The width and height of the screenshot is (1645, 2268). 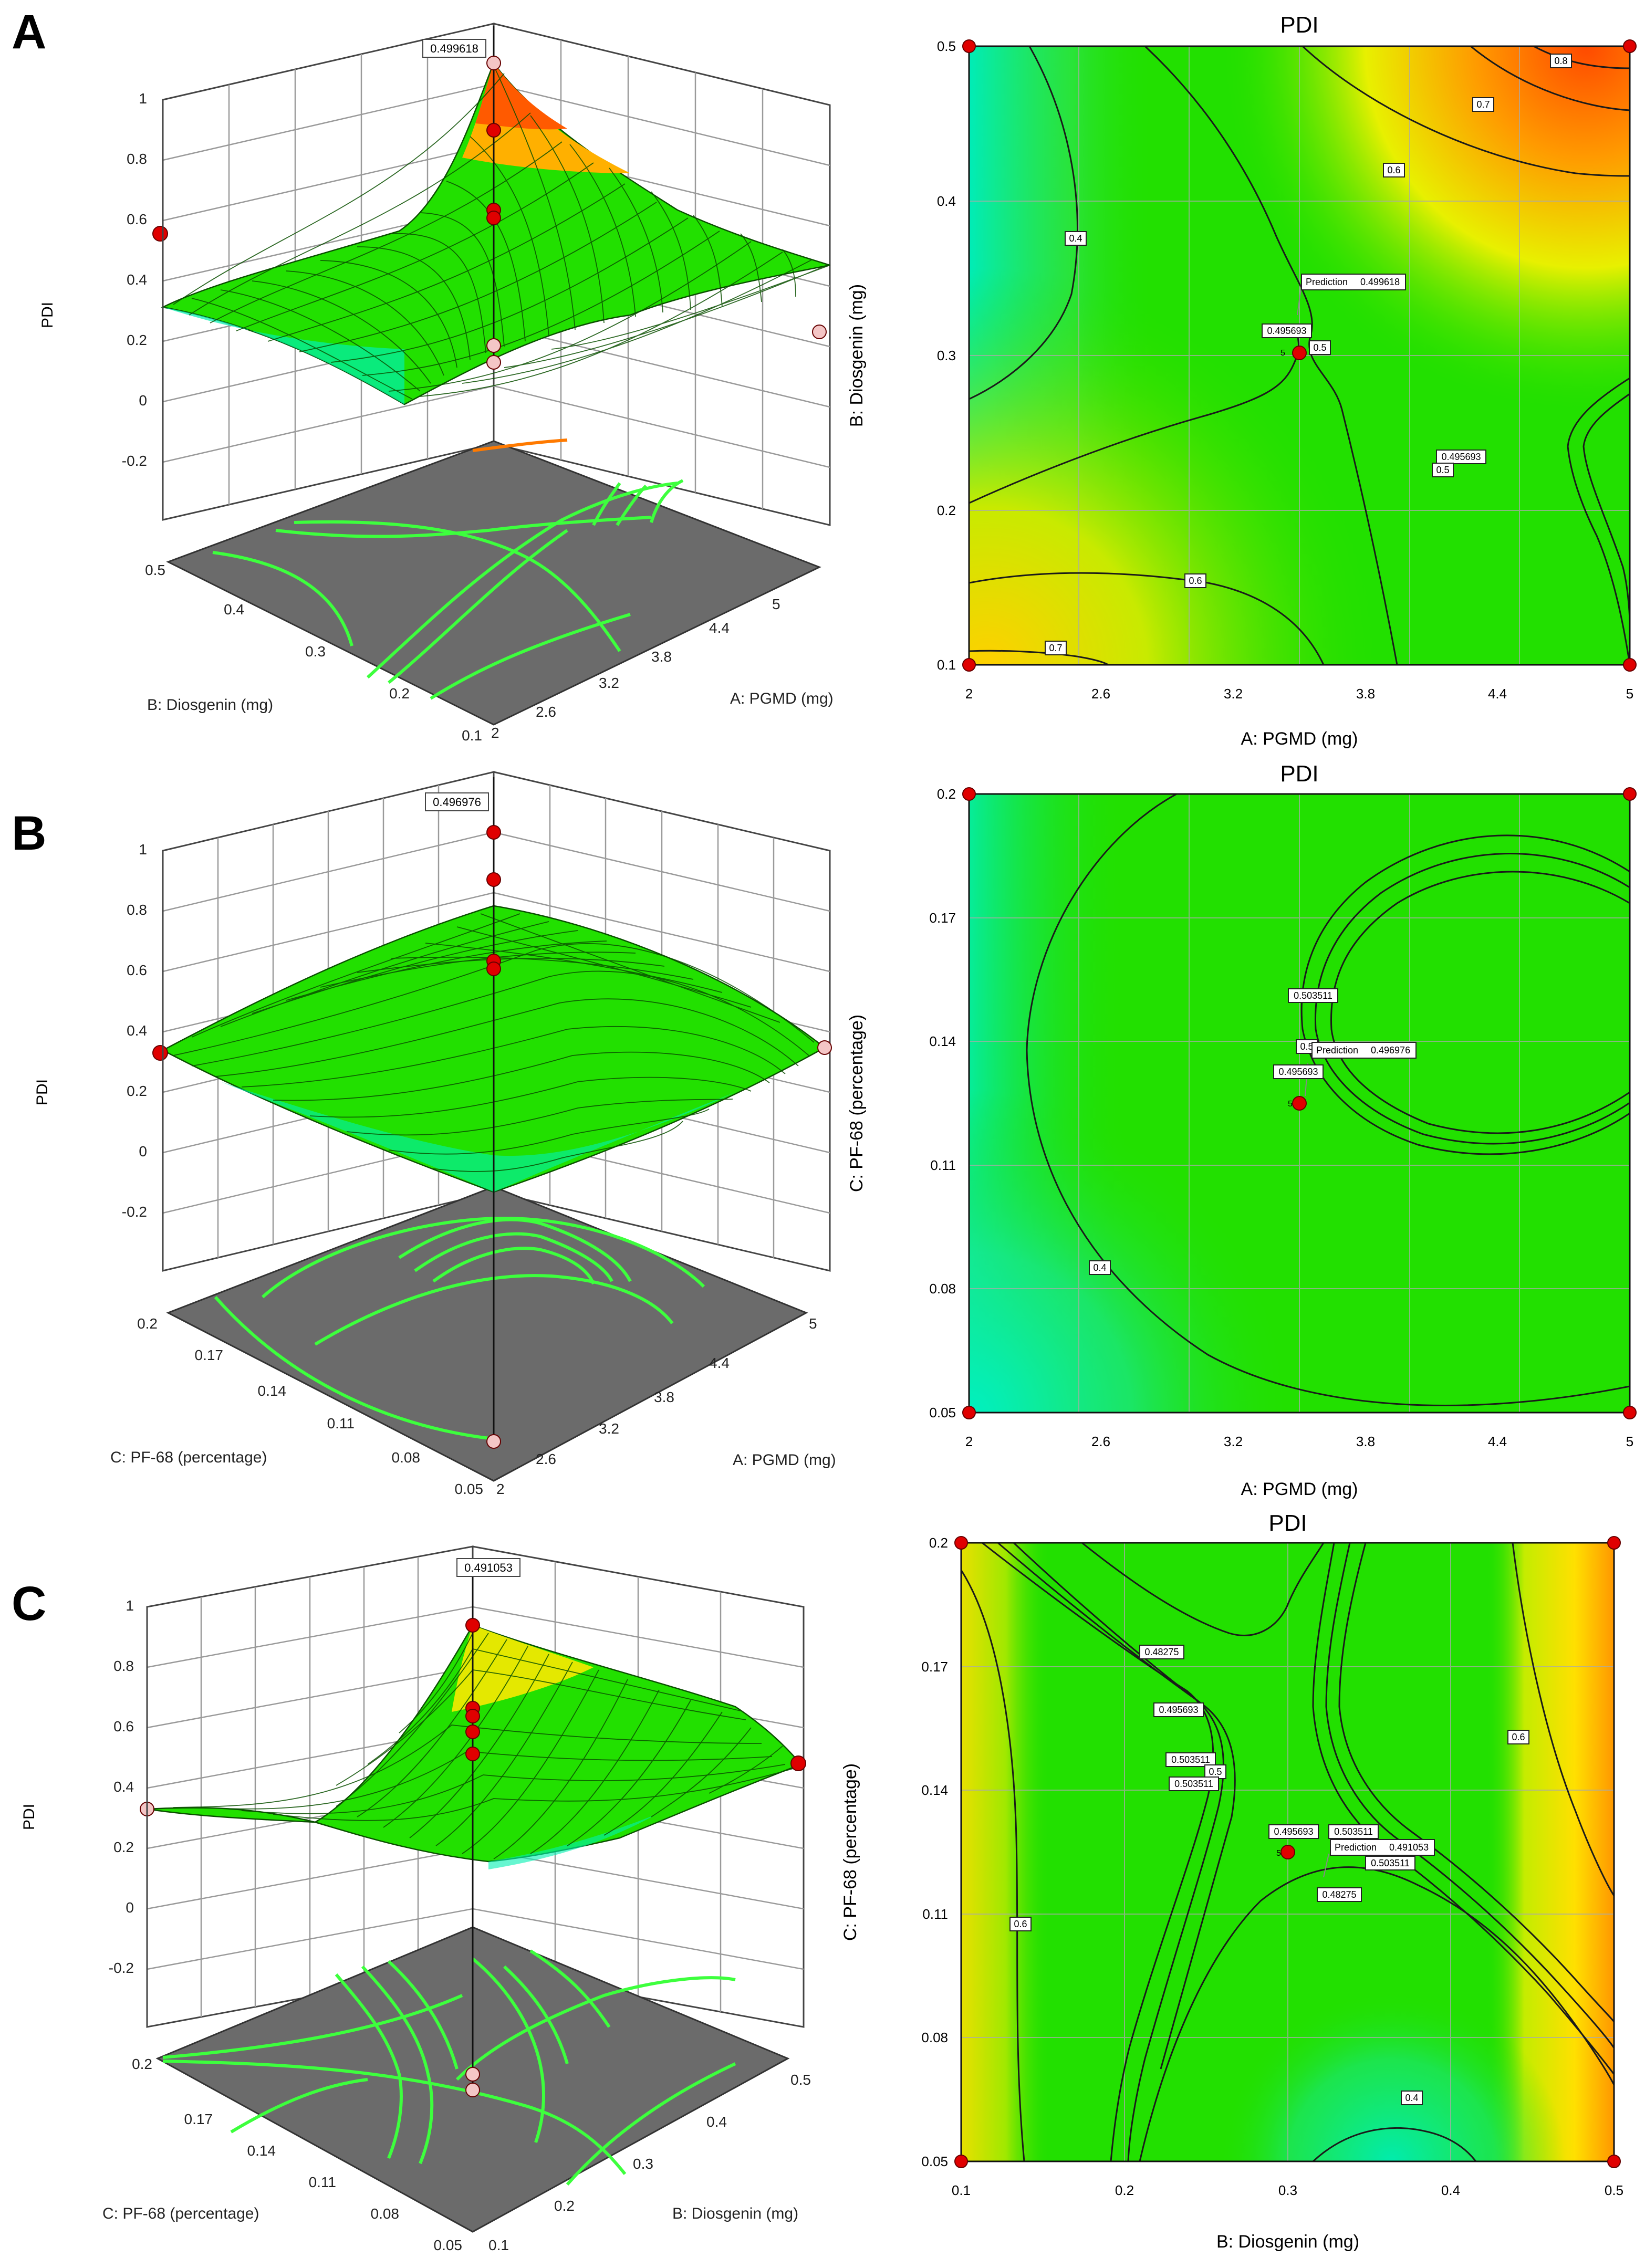 I want to click on contour-b-xtick: 5, so click(x=1630, y=1441).